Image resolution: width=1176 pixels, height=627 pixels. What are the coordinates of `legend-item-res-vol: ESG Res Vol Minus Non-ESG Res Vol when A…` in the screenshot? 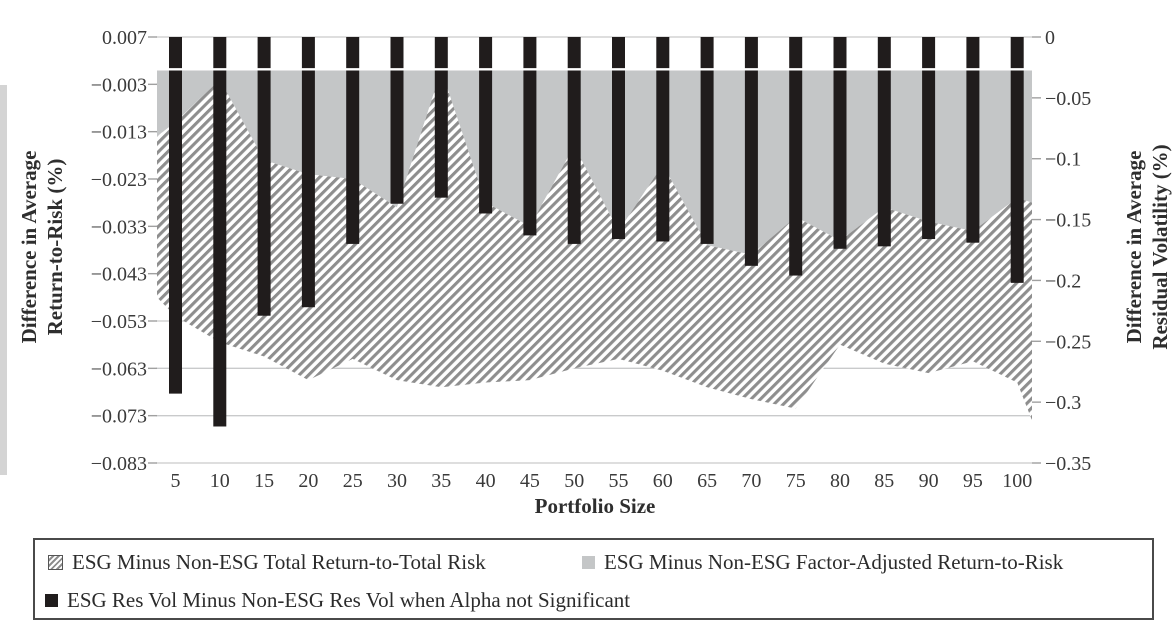 It's located at (337, 600).